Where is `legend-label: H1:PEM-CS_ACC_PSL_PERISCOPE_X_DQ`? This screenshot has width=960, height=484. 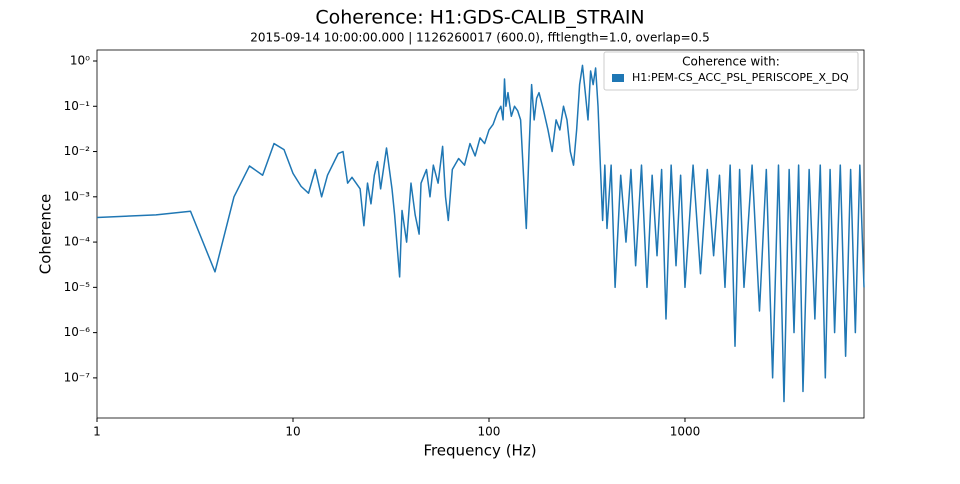
legend-label: H1:PEM-CS_ACC_PSL_PERISCOPE_X_DQ is located at coordinates (740, 77).